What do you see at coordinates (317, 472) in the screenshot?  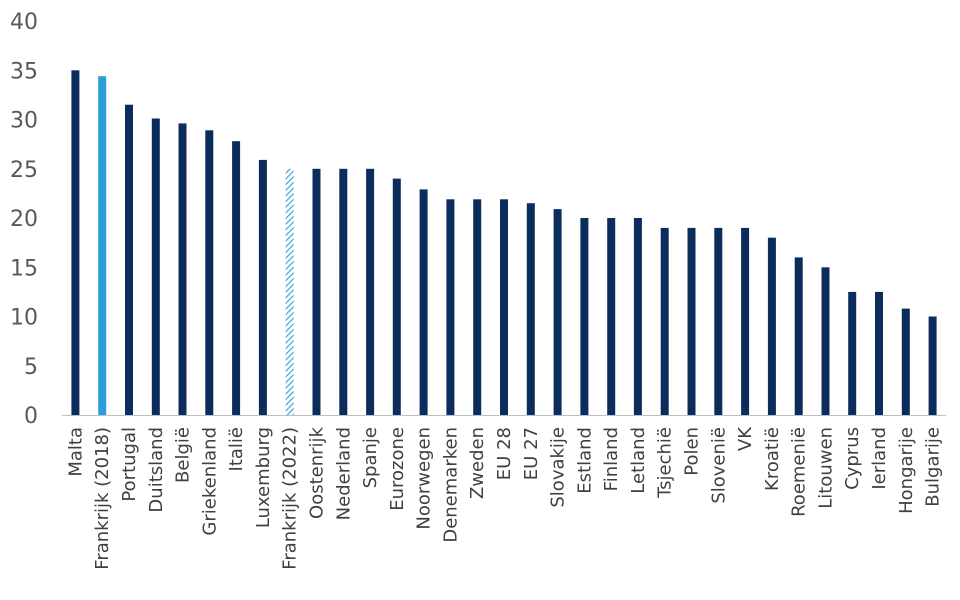 I see `x-tick-label: Oostenrijk` at bounding box center [317, 472].